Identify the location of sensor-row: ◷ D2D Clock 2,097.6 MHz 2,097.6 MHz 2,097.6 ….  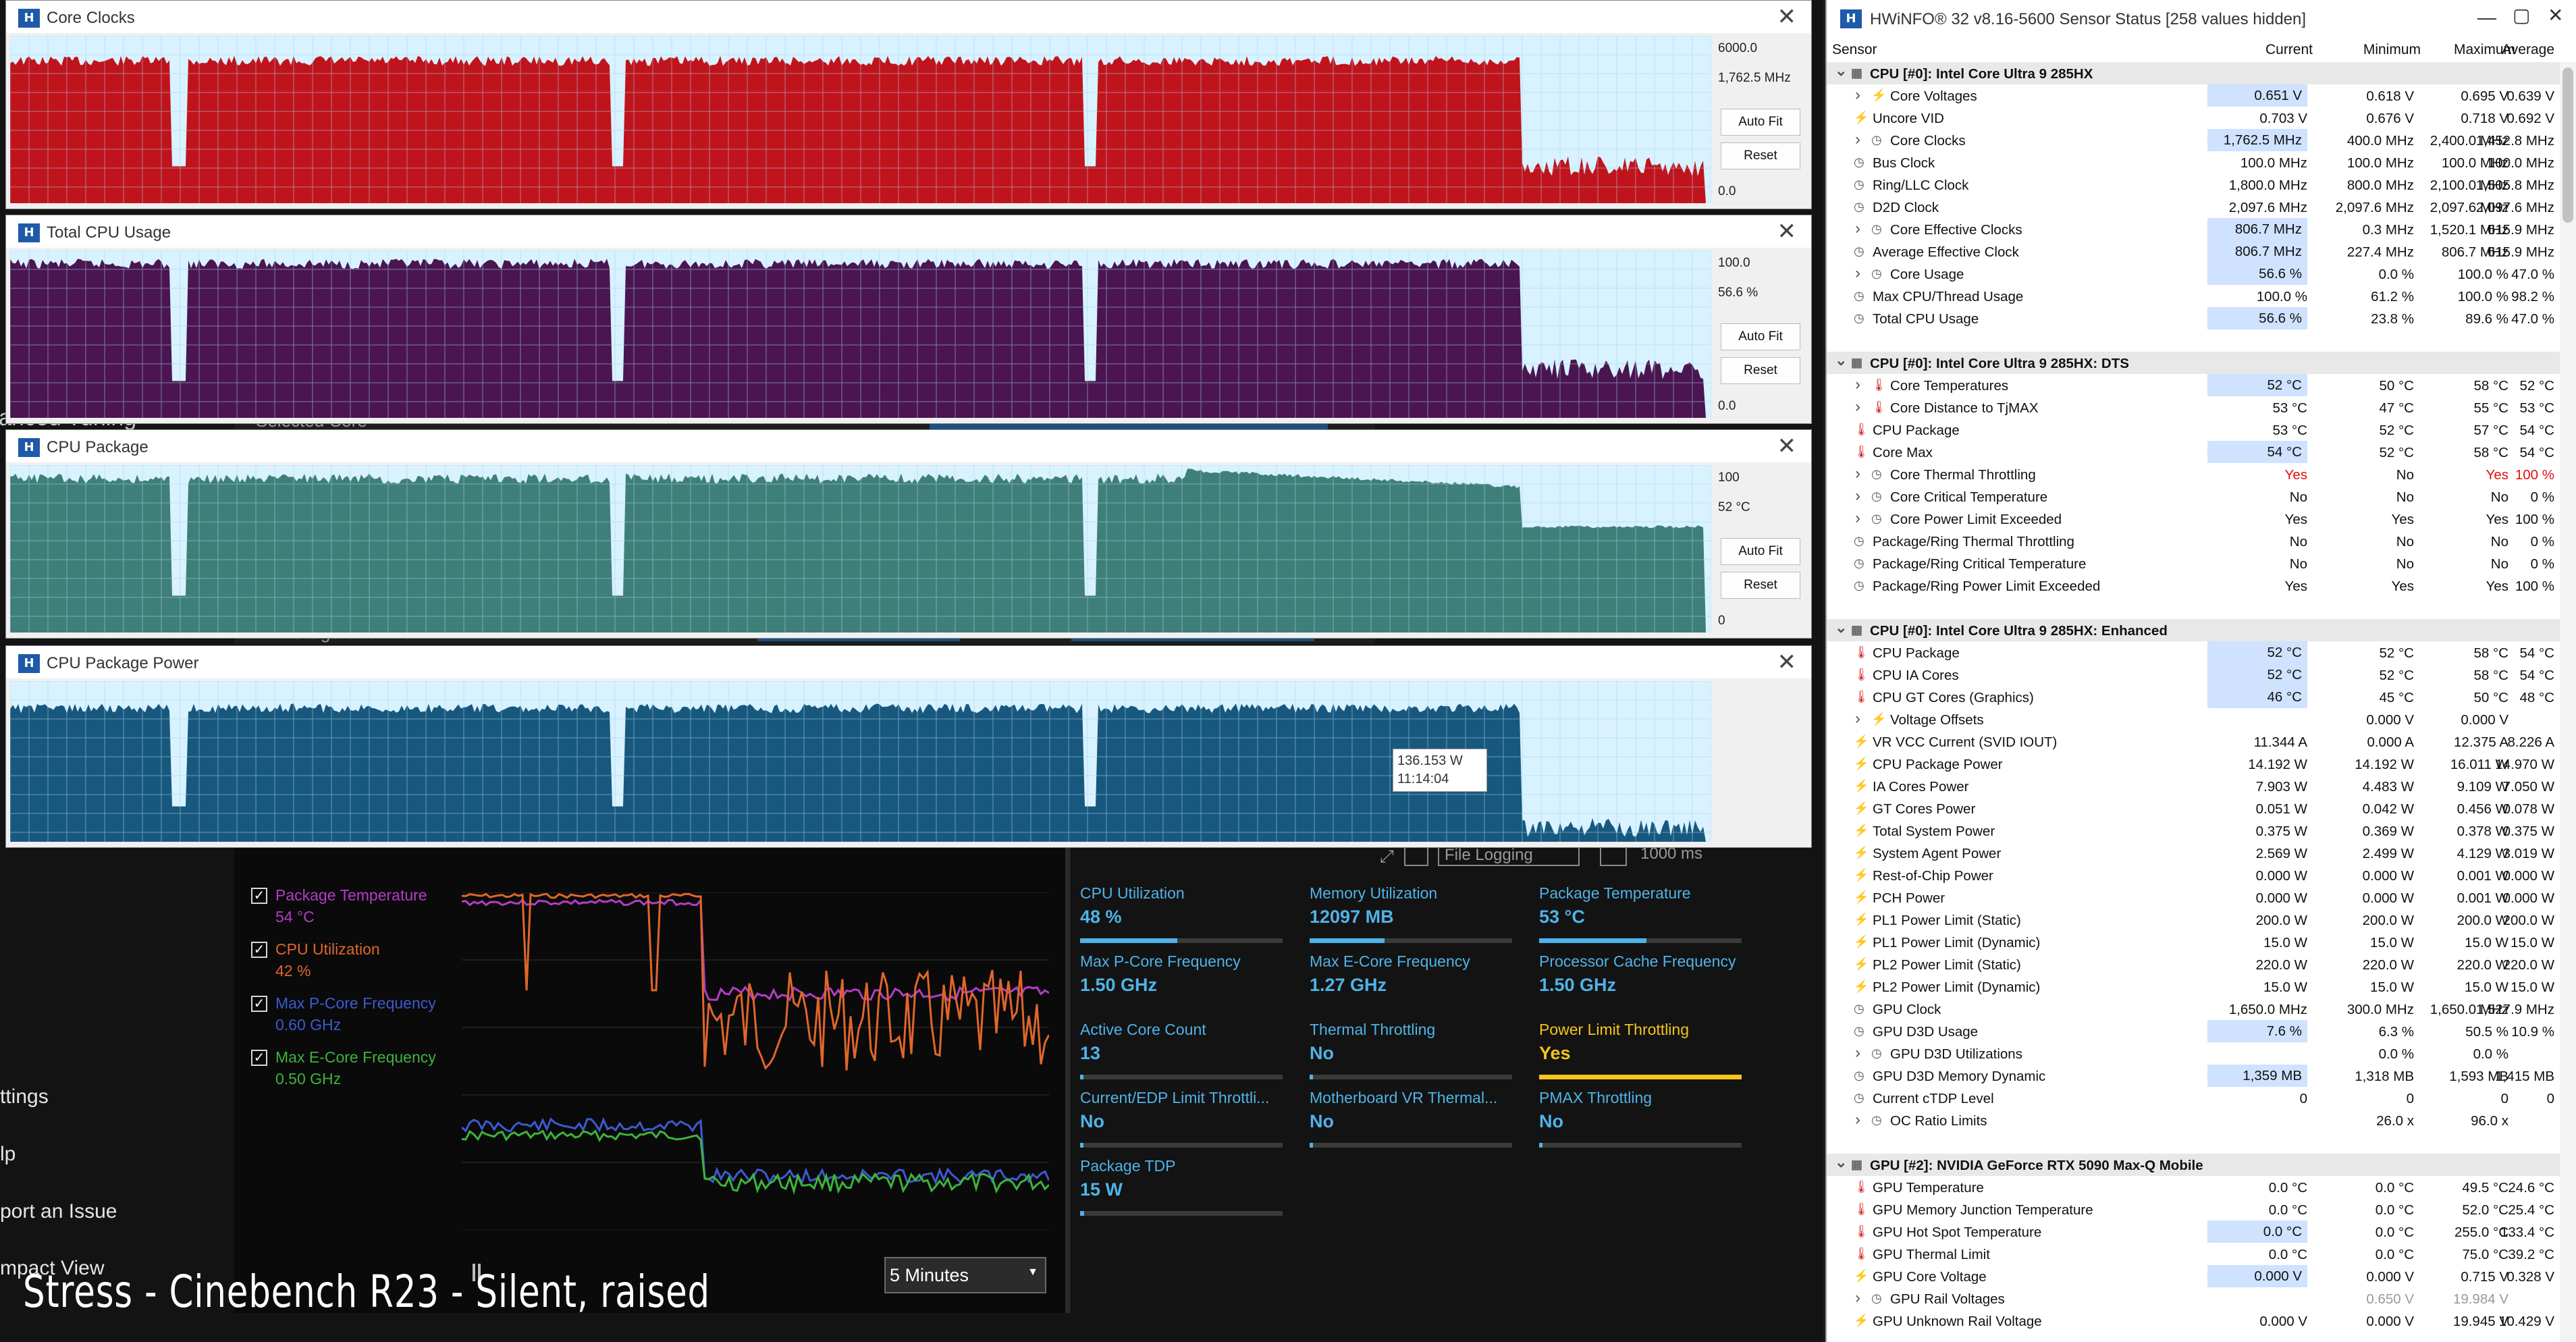
(2194, 207).